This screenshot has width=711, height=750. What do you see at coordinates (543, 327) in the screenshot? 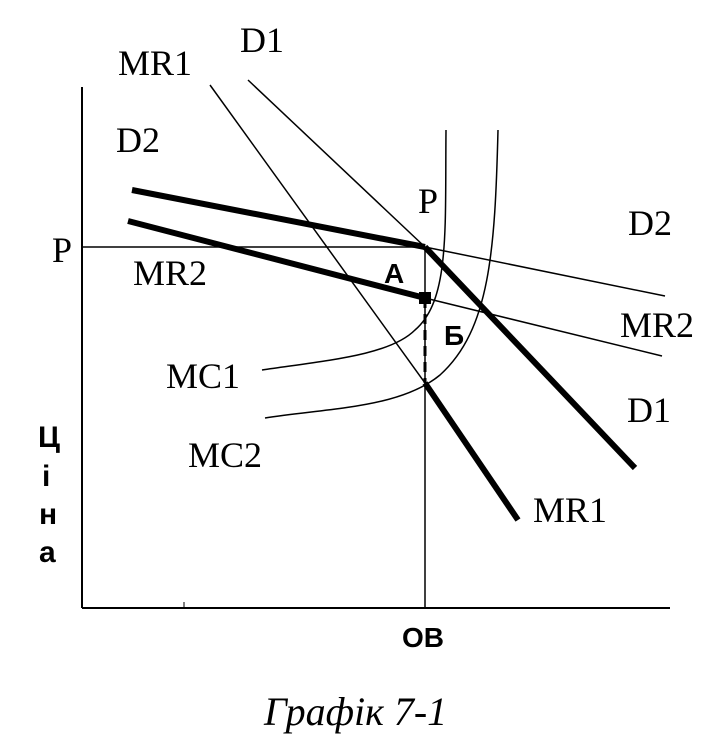
I see `mr2-curve-thin` at bounding box center [543, 327].